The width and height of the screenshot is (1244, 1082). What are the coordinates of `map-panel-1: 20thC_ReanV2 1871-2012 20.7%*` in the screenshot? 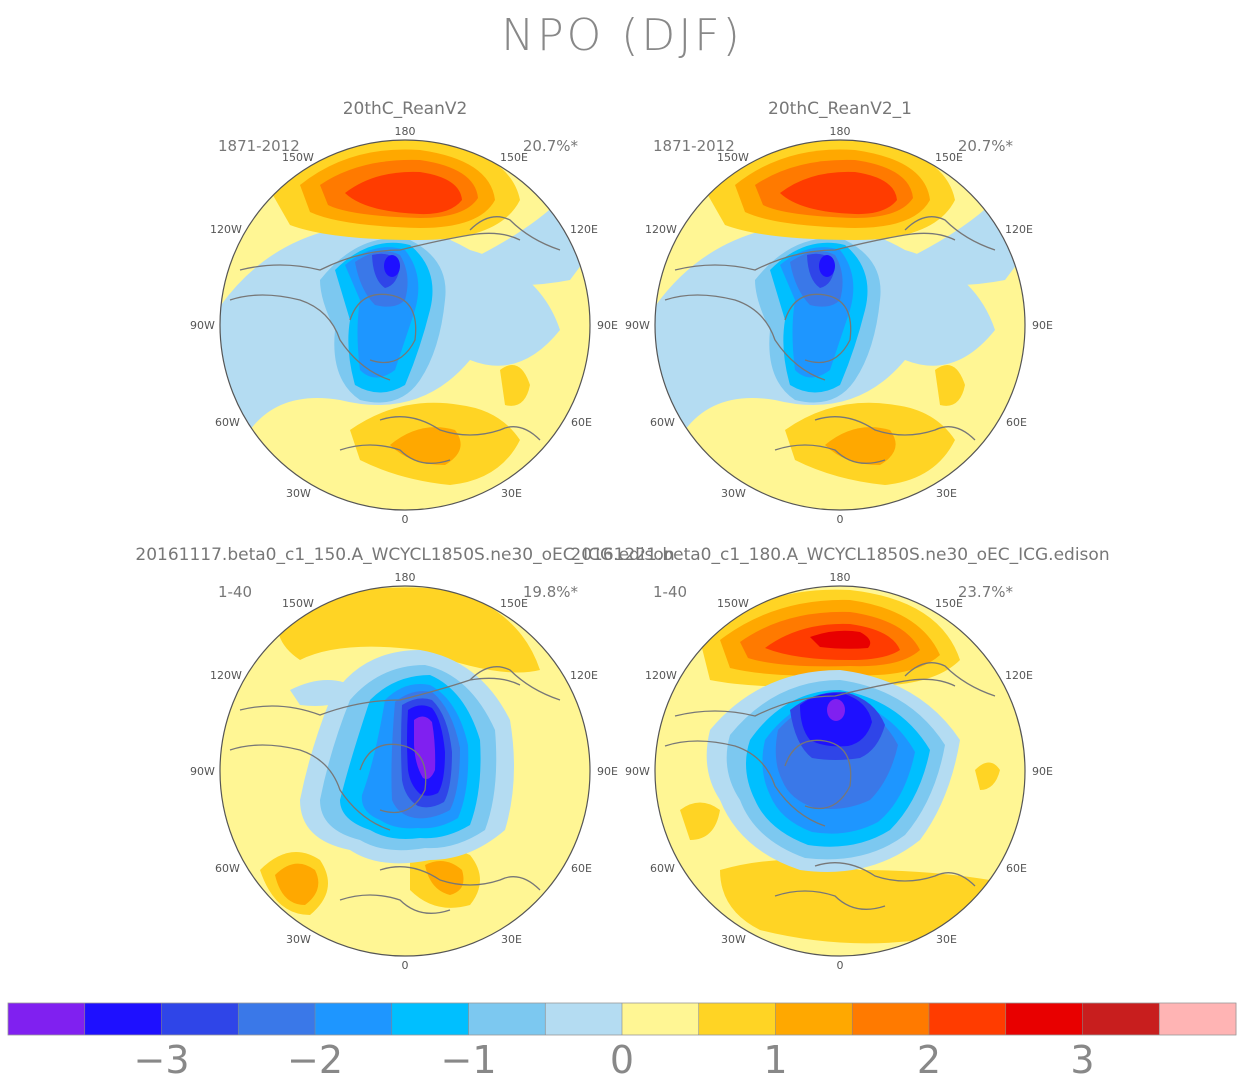 It's located at (404, 312).